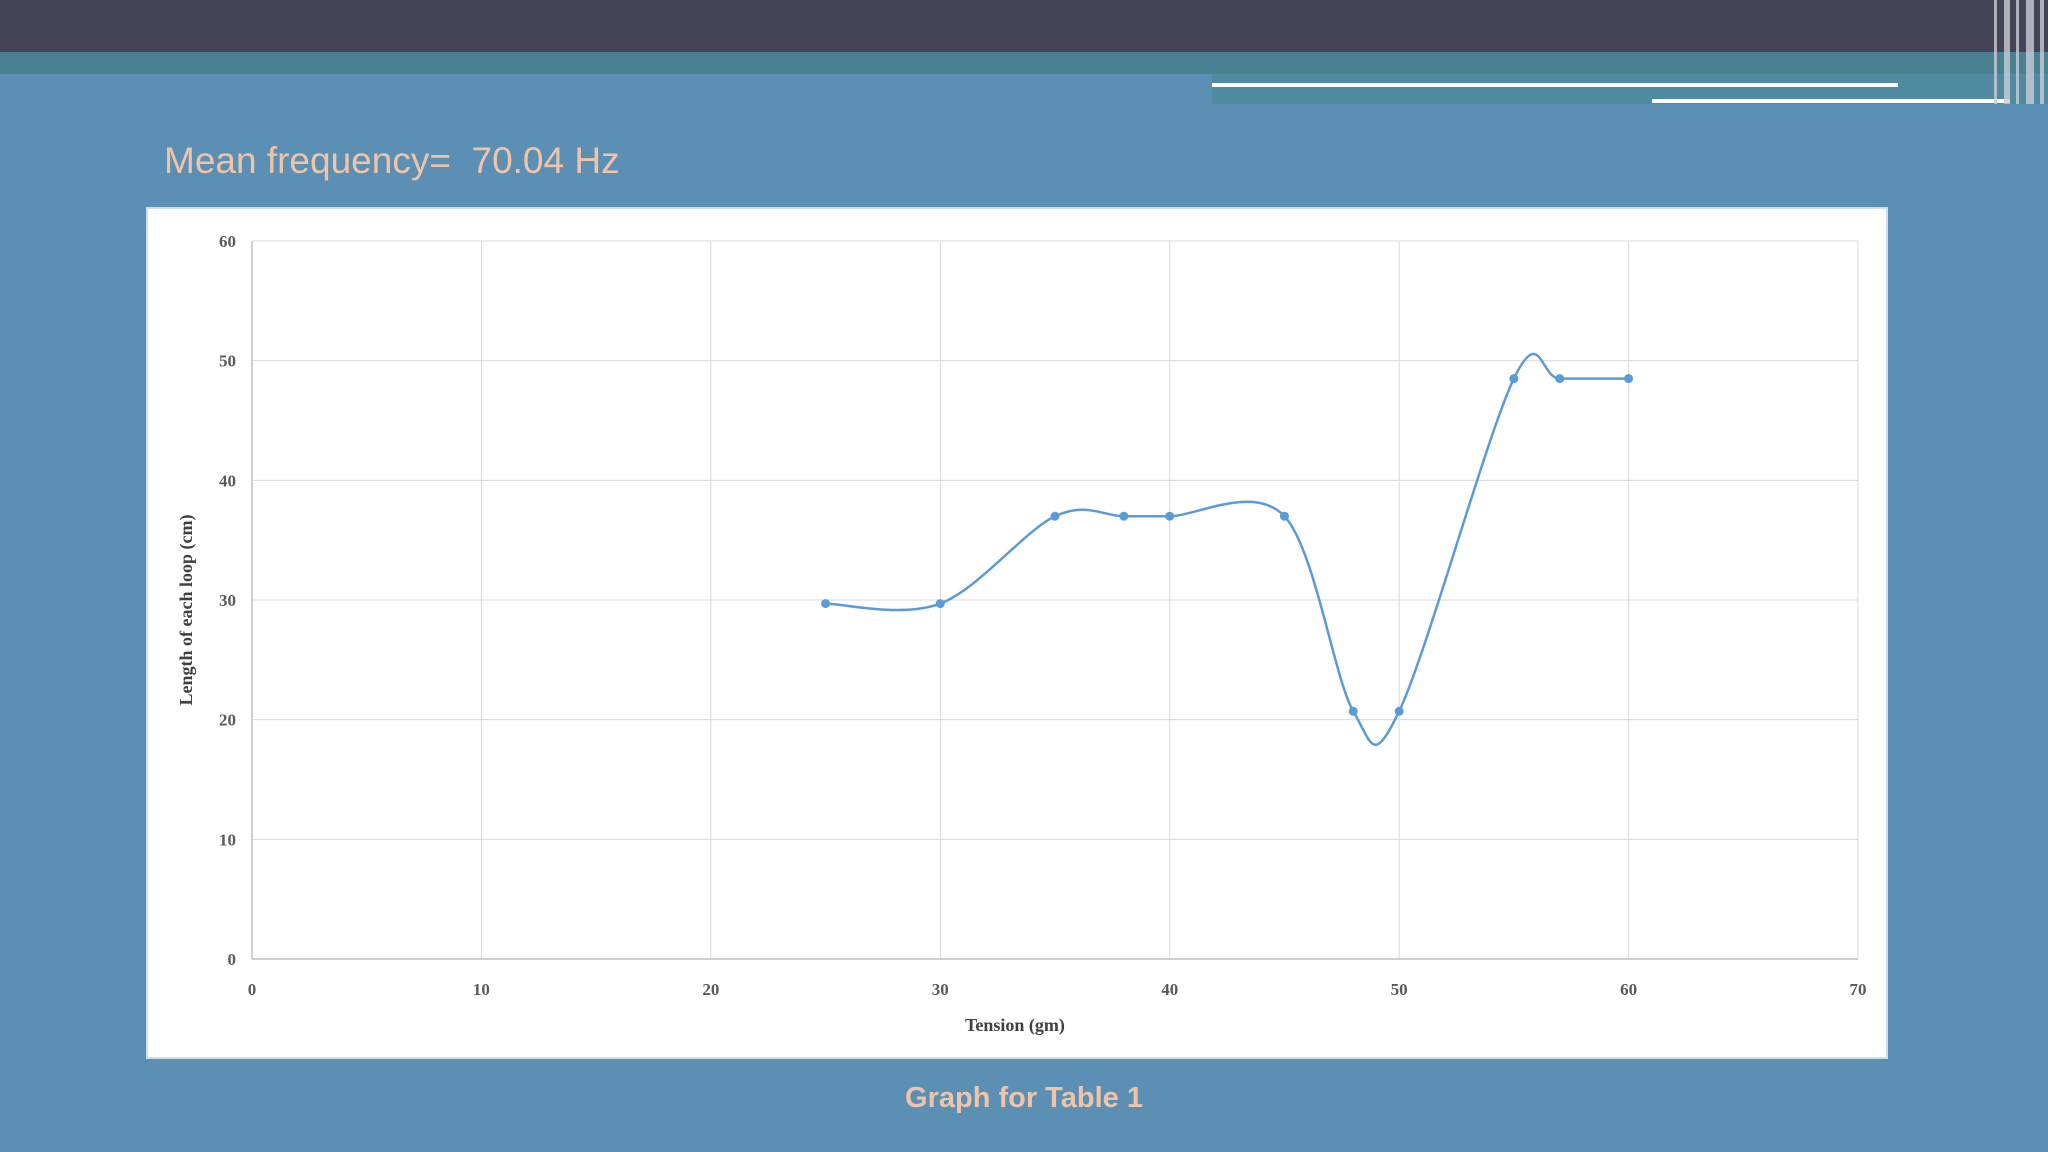 The image size is (2048, 1152). What do you see at coordinates (1024, 63) in the screenshot?
I see `accent-band` at bounding box center [1024, 63].